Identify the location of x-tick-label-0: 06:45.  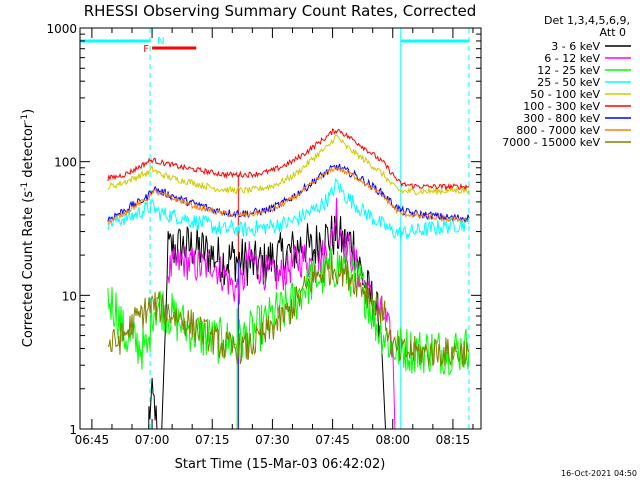
(92, 440).